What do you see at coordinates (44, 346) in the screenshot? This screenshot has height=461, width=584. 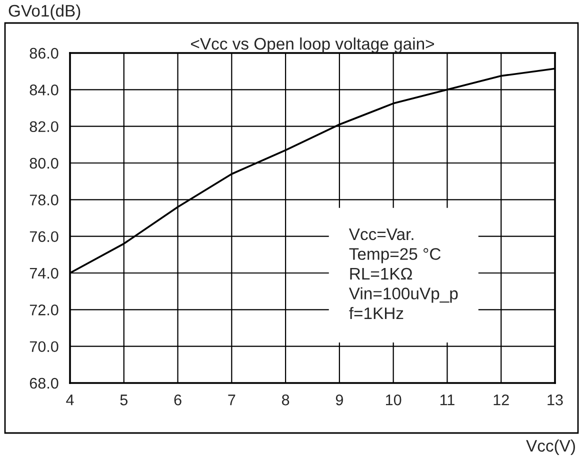 I see `y-tick-label: 70.0` at bounding box center [44, 346].